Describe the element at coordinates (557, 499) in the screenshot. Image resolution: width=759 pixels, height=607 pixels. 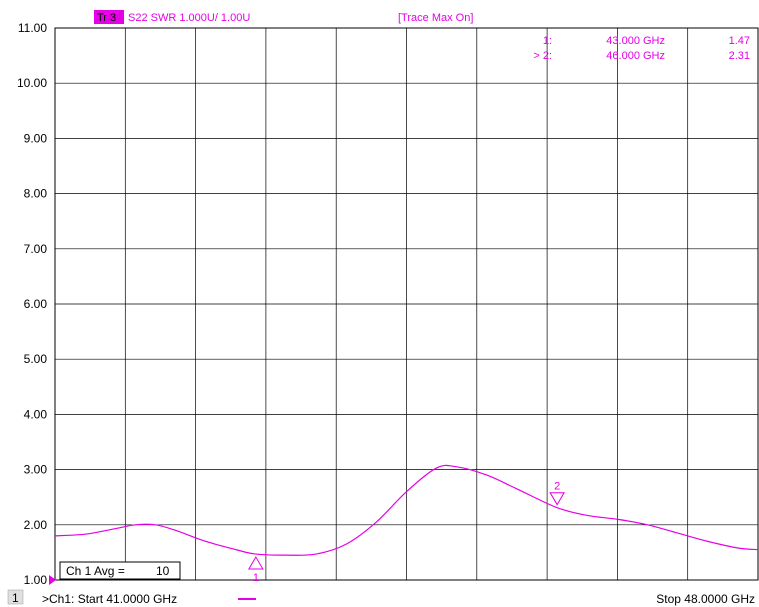
I see `marker-2-triangle` at that location.